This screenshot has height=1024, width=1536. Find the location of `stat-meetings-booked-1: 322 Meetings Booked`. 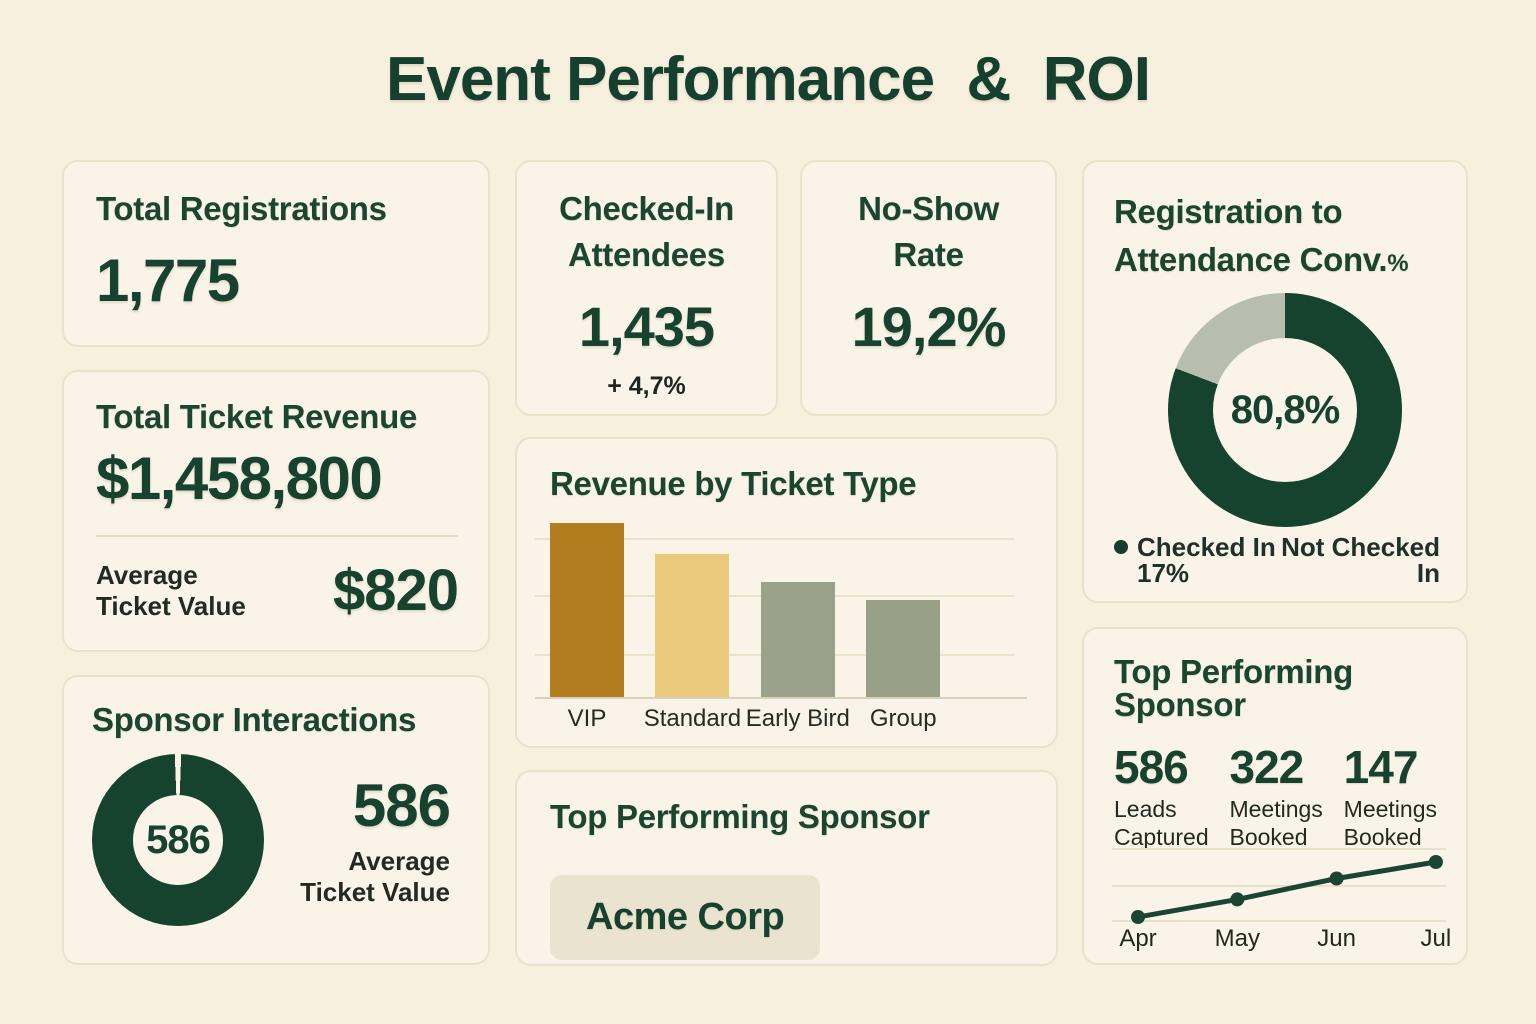

stat-meetings-booked-1: 322 Meetings Booked is located at coordinates (1275, 797).